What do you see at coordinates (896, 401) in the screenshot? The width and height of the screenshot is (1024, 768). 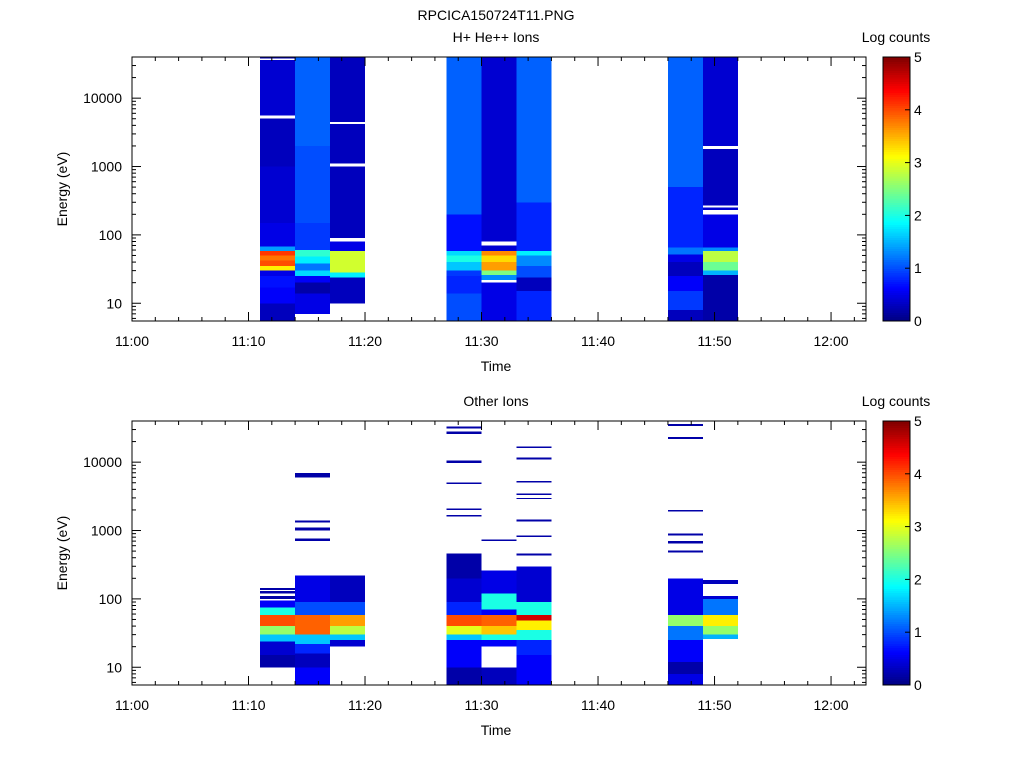 I see `panel-bottom-colorbar-label: Log counts` at bounding box center [896, 401].